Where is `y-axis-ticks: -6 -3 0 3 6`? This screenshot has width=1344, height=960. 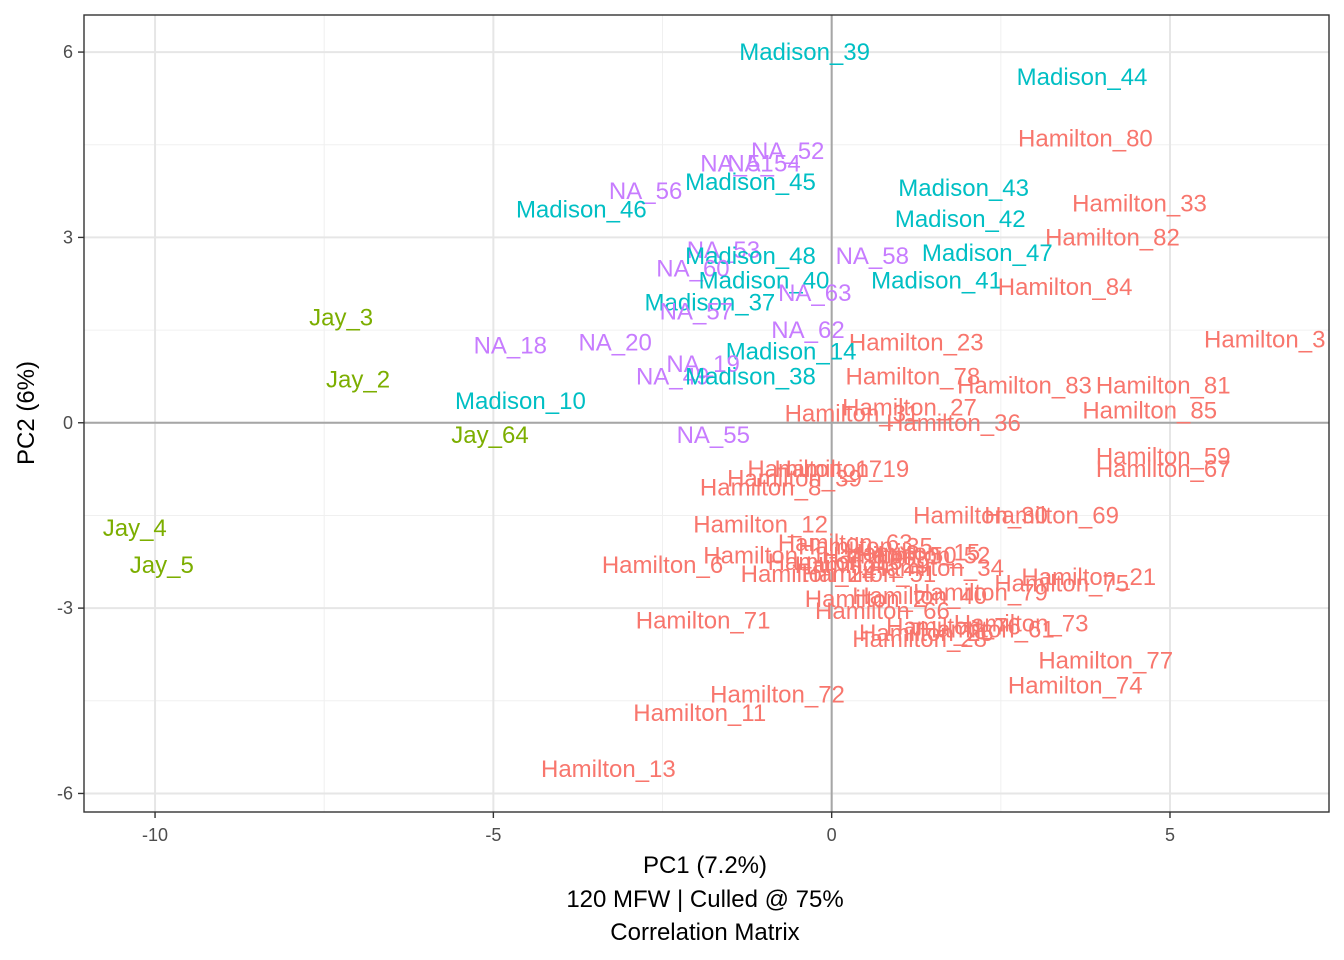 y-axis-ticks: -6 -3 0 3 6 is located at coordinates (70, 422).